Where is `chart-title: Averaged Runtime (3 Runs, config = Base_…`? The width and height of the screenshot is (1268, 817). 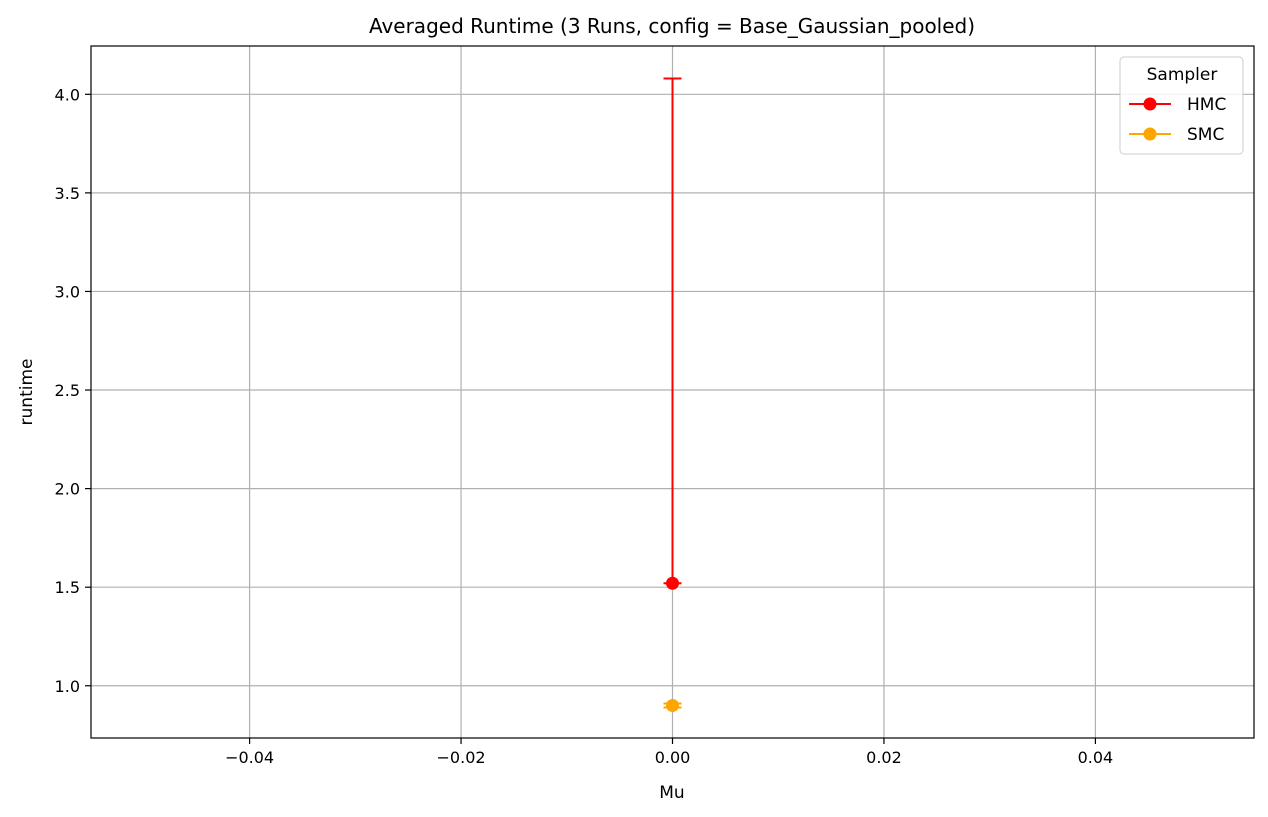
chart-title: Averaged Runtime (3 Runs, config = Base_… is located at coordinates (672, 26).